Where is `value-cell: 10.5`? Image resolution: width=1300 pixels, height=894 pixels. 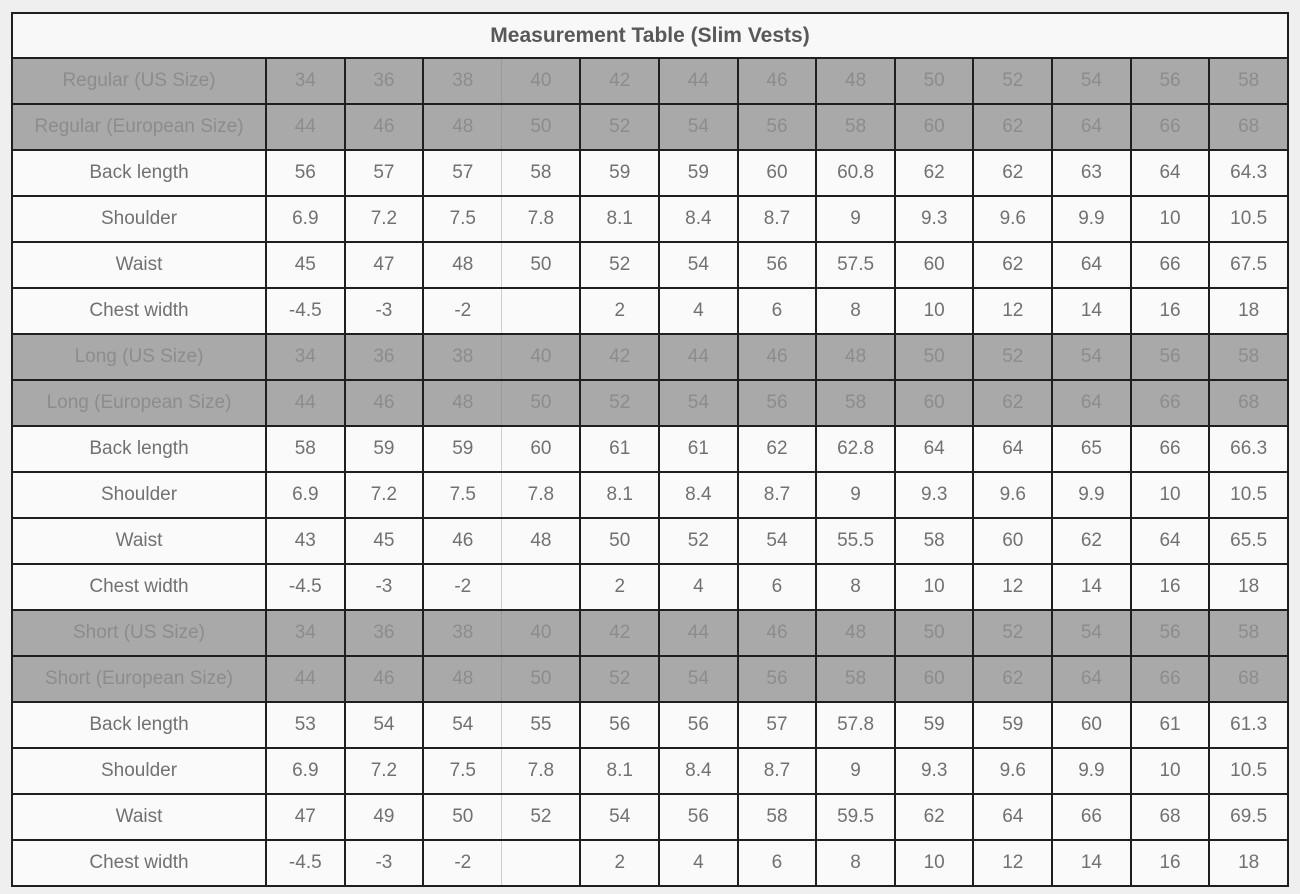 value-cell: 10.5 is located at coordinates (1248, 219).